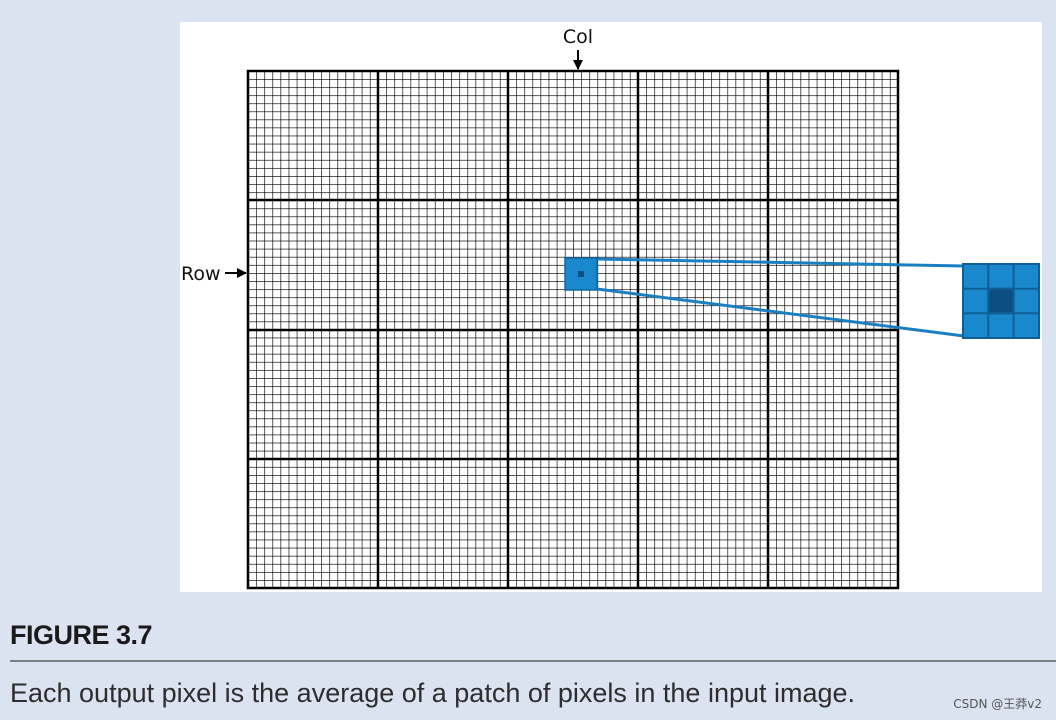 Image resolution: width=1056 pixels, height=720 pixels. I want to click on zoomed-patch, so click(1001, 301).